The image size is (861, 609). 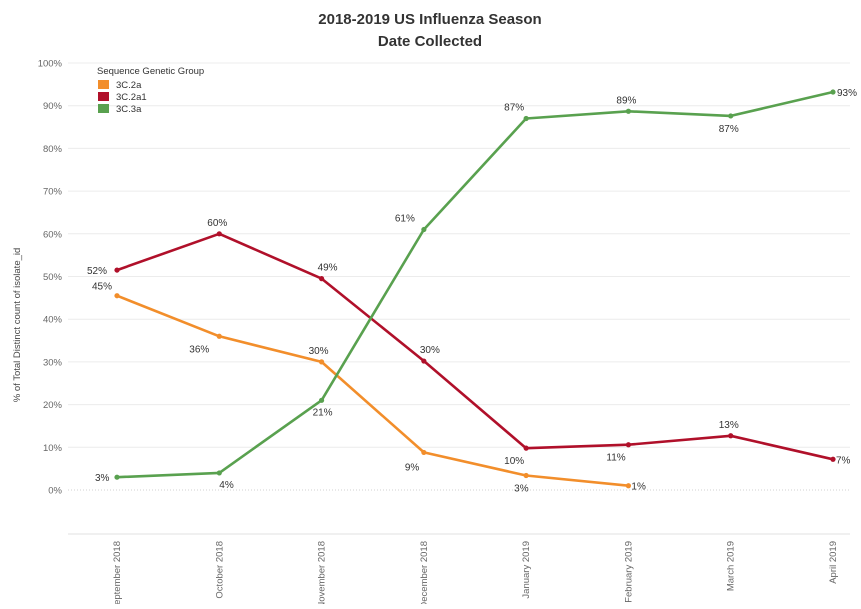 I want to click on y-tick-label: 0%, so click(x=55, y=491).